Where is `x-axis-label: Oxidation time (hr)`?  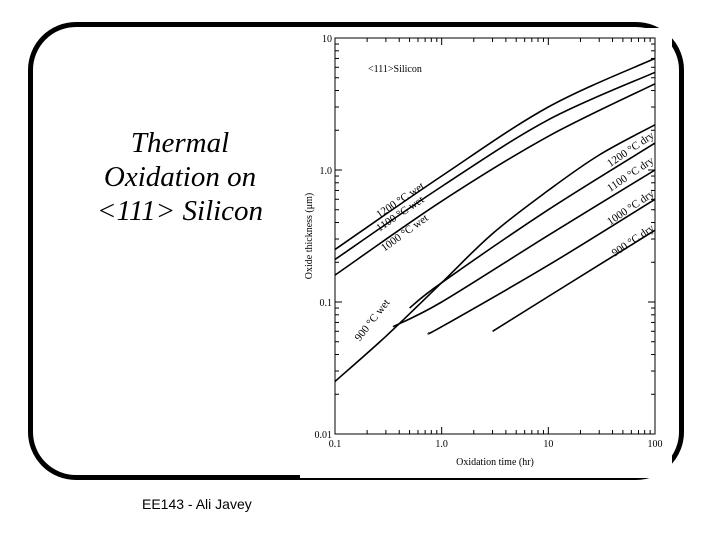
x-axis-label: Oxidation time (hr) is located at coordinates (495, 462).